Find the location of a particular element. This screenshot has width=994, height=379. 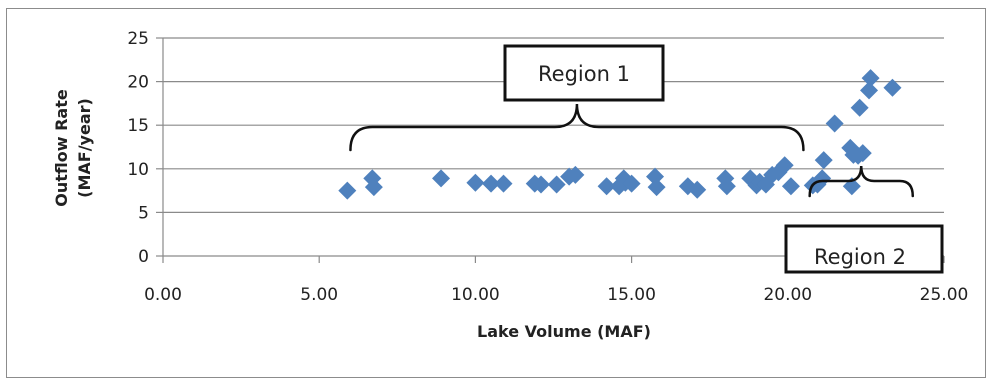

x-tick-label: 10.00 is located at coordinates (475, 295).